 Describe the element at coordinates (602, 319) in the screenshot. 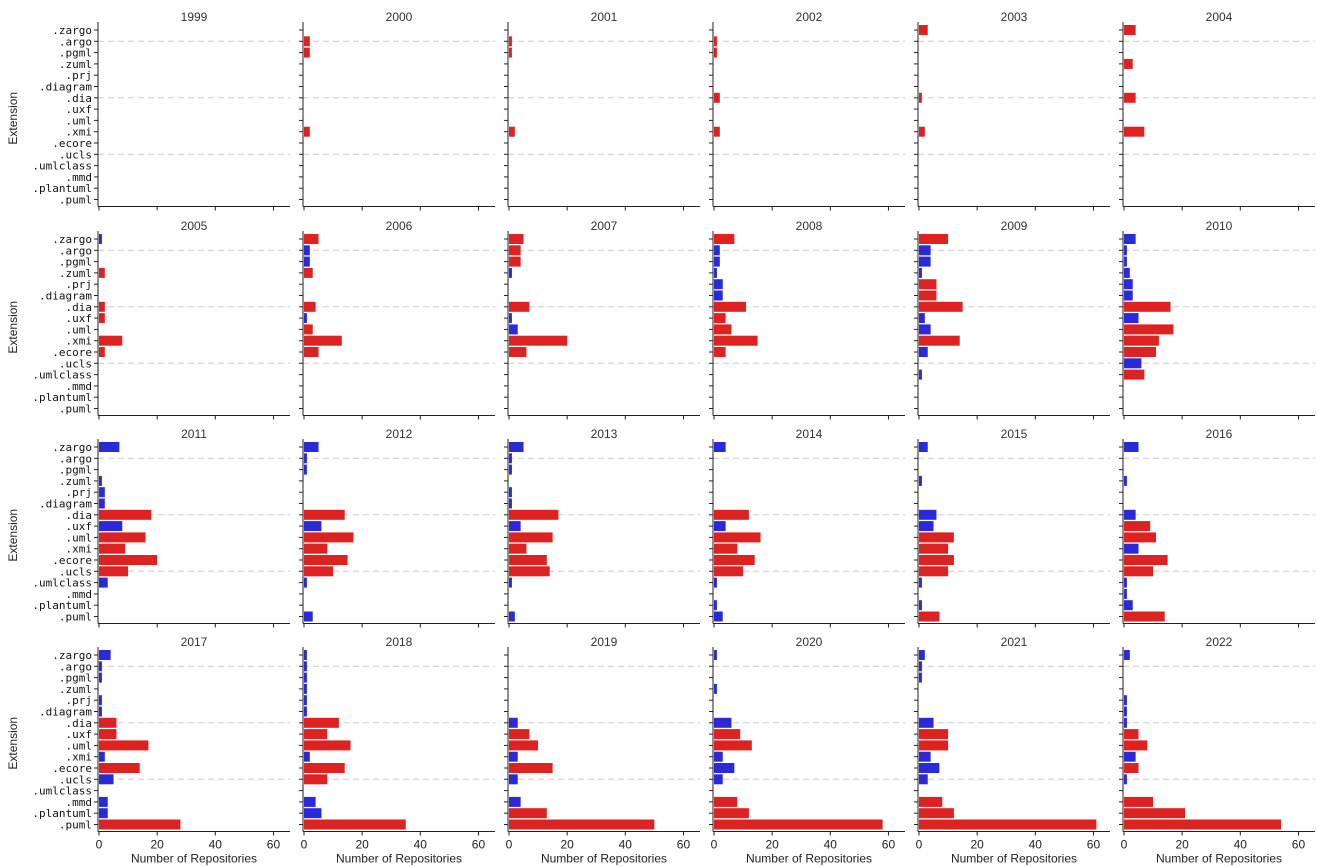

I see `panel-2007: 2007` at that location.